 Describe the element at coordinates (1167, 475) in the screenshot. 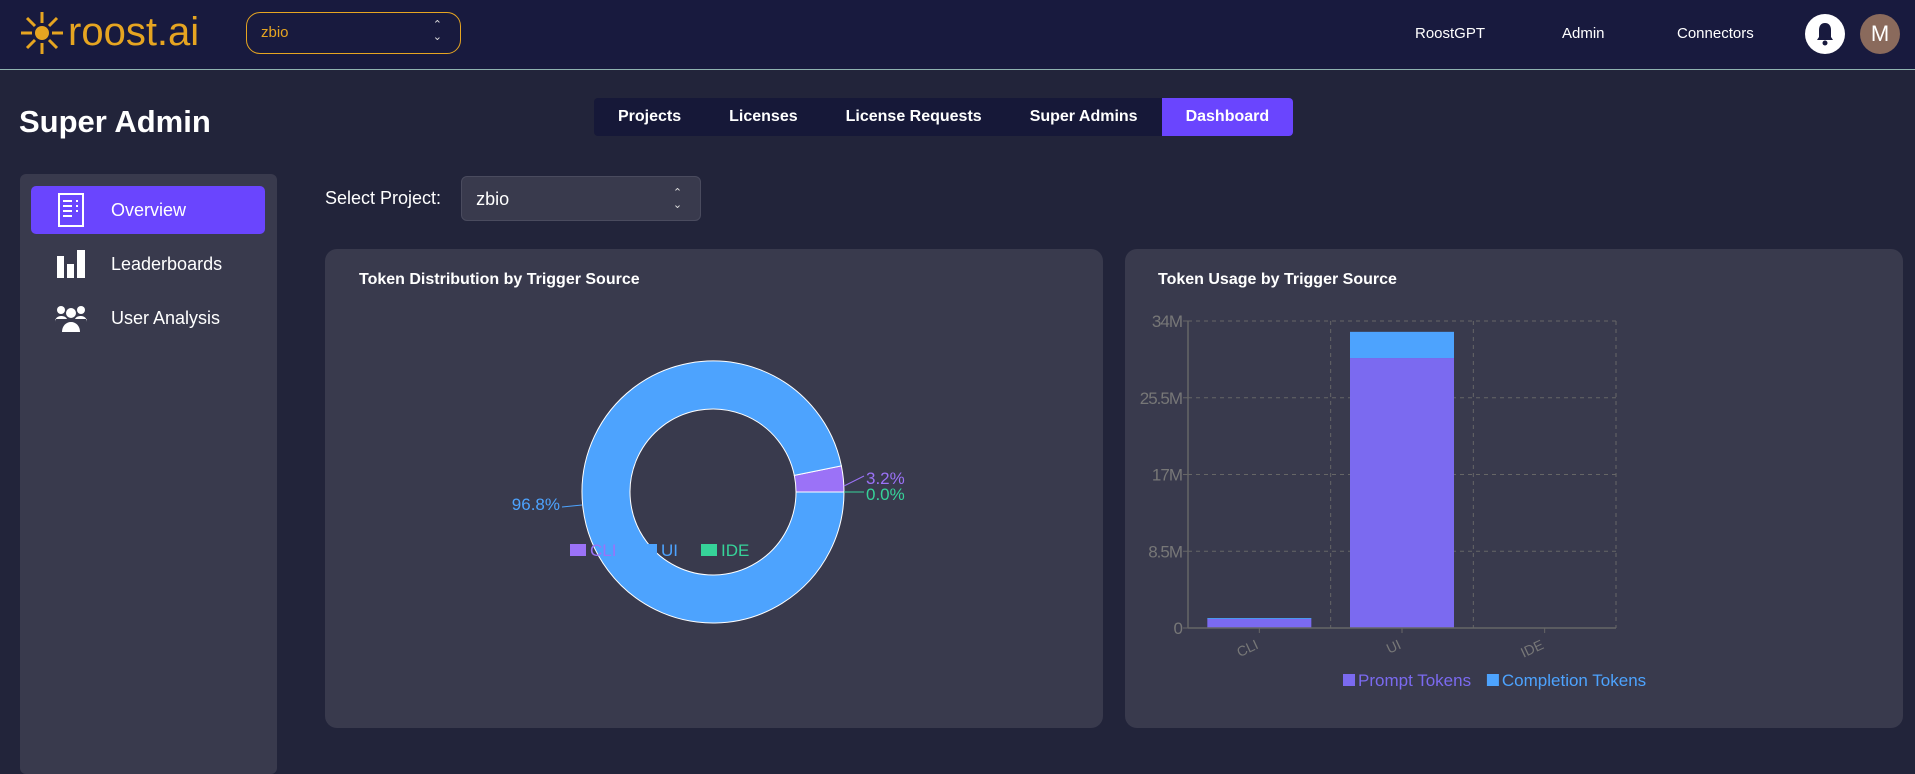

I see `y-tick-label: 17M` at that location.